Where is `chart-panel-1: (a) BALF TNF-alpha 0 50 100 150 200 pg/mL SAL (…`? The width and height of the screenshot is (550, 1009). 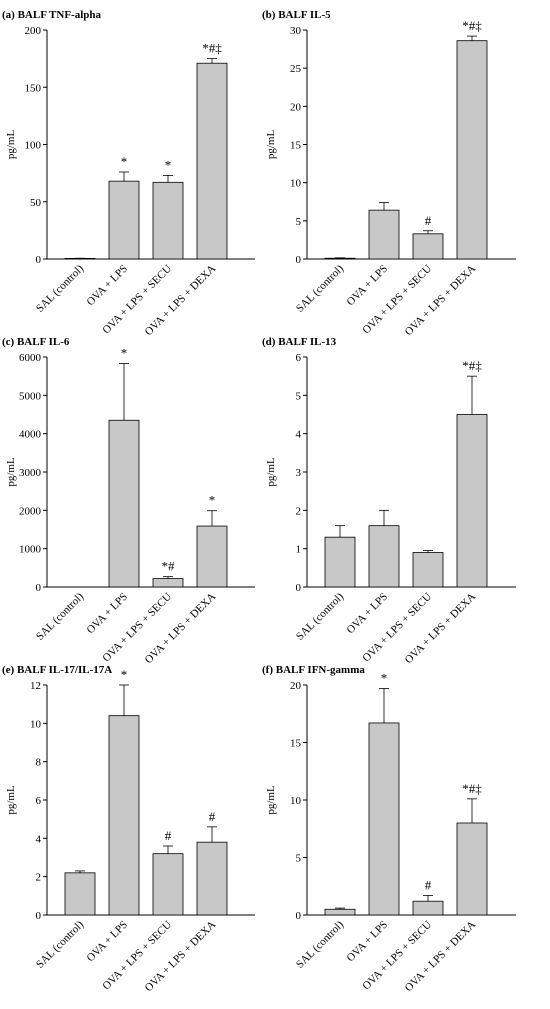
chart-panel-1: (a) BALF TNF-alpha 0 50 100 150 200 pg/mL SAL (… is located at coordinates (128, 173).